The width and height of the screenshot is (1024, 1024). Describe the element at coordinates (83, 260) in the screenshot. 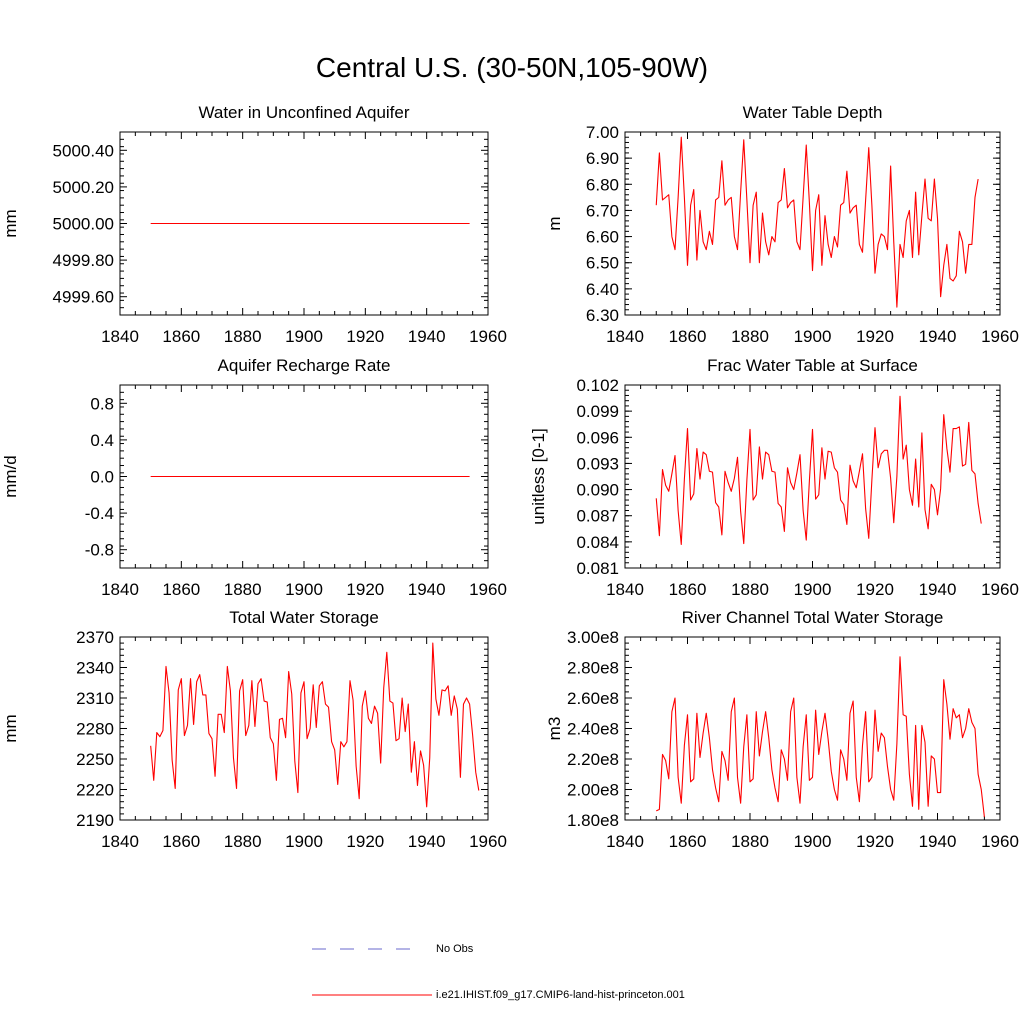

I see `y-tick-label: 4999.80` at that location.